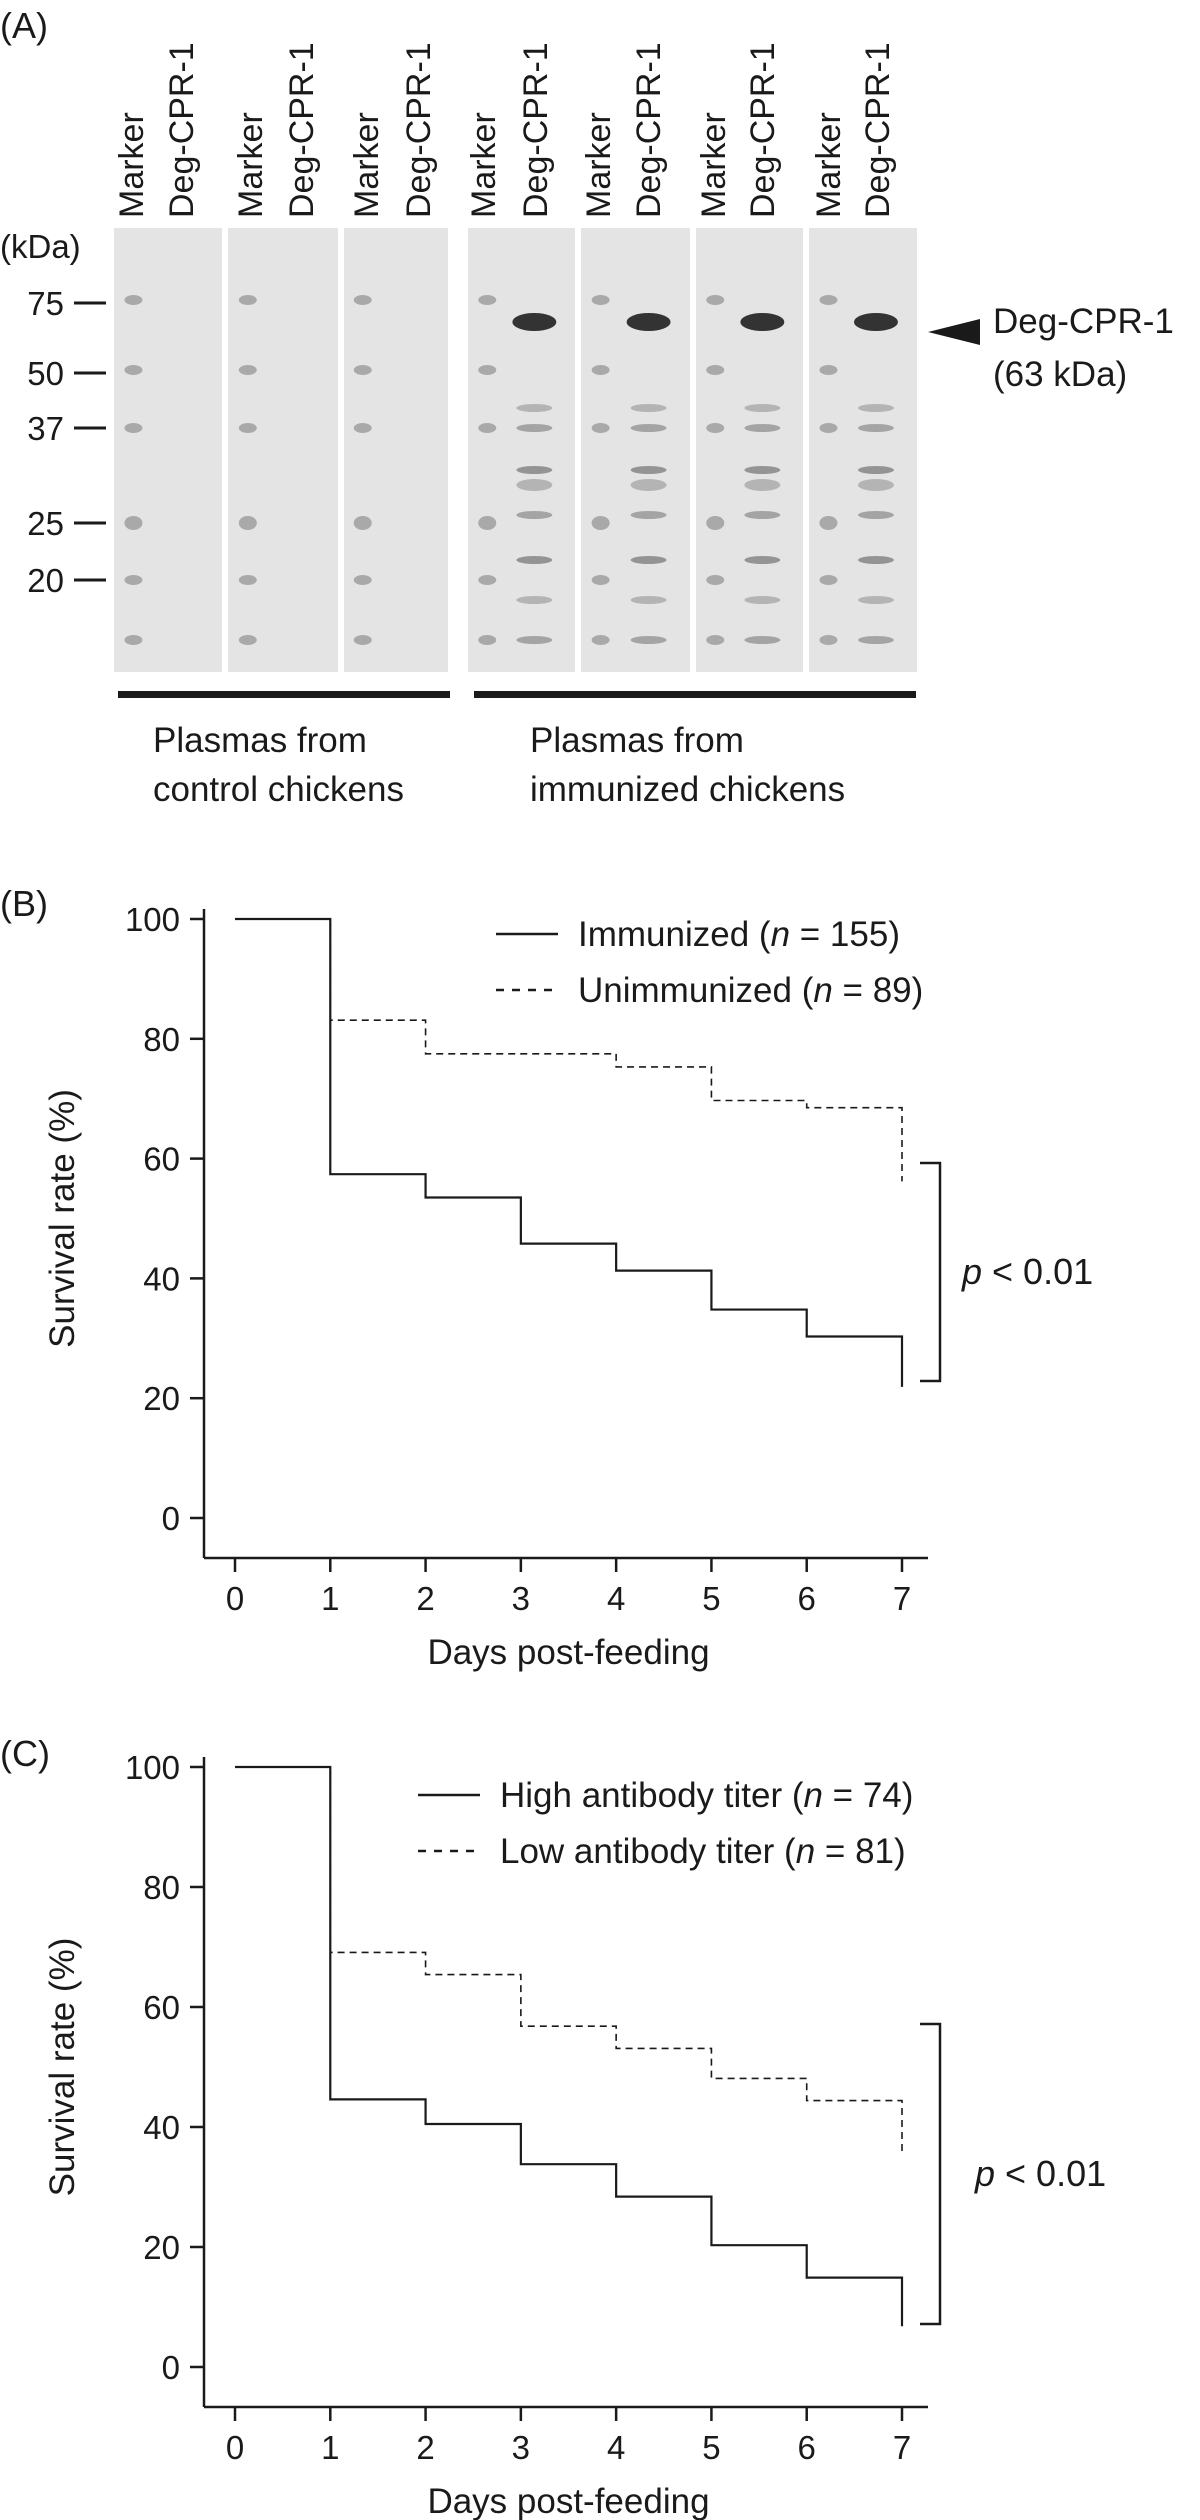  I want to click on legend-entry: Unimmunized (n = 89), so click(750, 990).